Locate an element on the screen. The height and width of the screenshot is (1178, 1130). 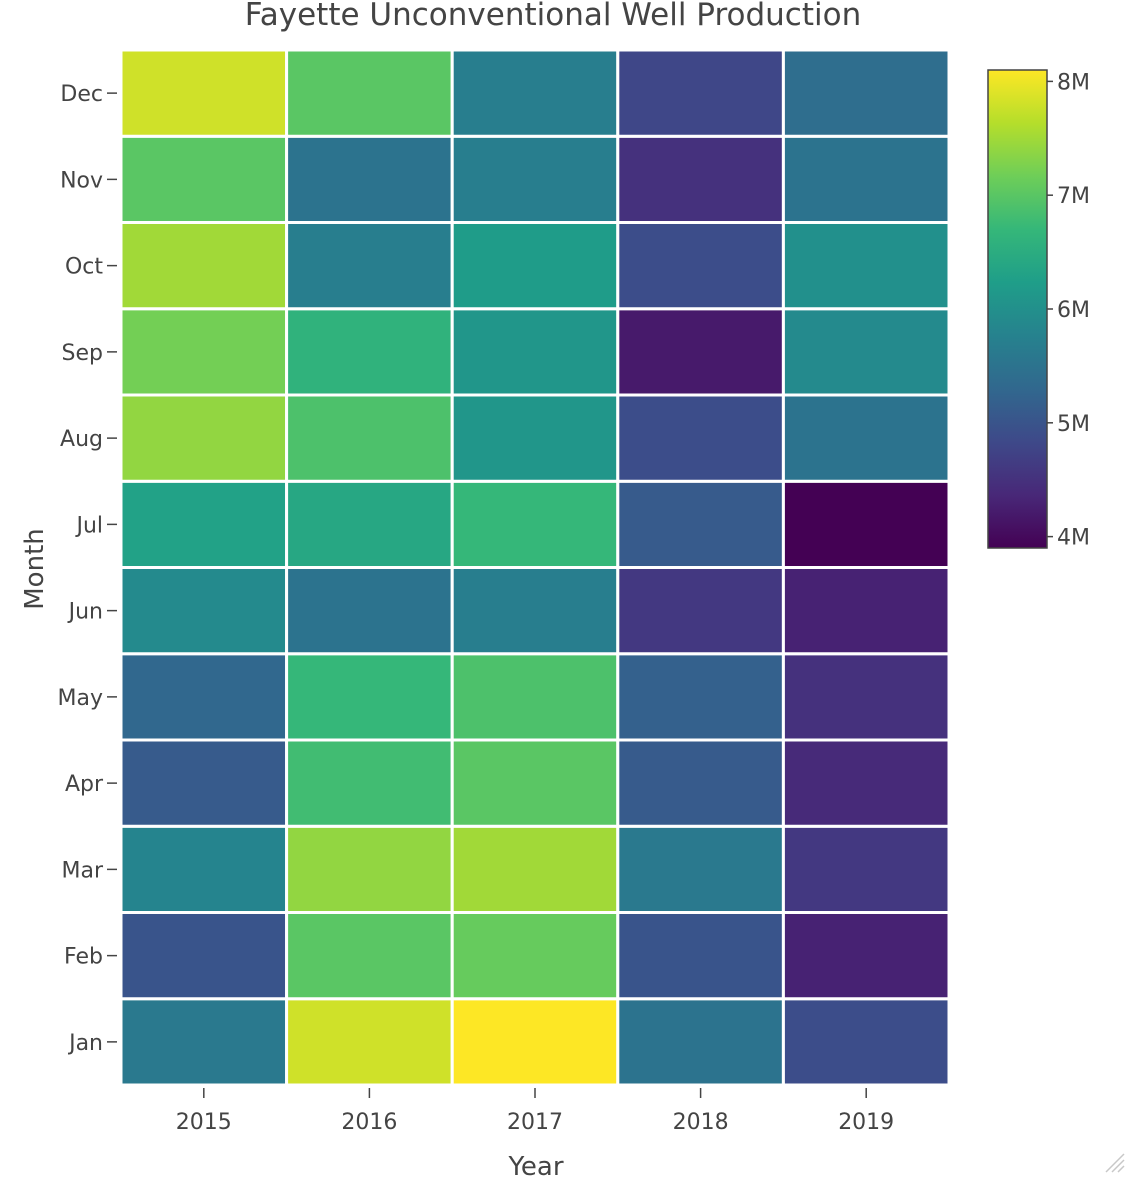
heatmap-cell-2016-nov is located at coordinates (369, 179).